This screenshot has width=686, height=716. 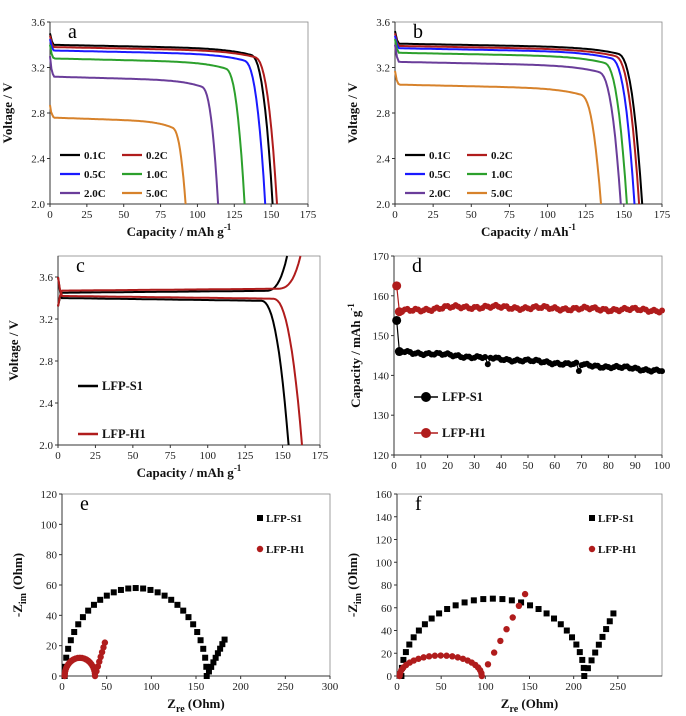 What do you see at coordinates (173, 361) in the screenshot?
I see `discharge-curve-LFP-S1` at bounding box center [173, 361].